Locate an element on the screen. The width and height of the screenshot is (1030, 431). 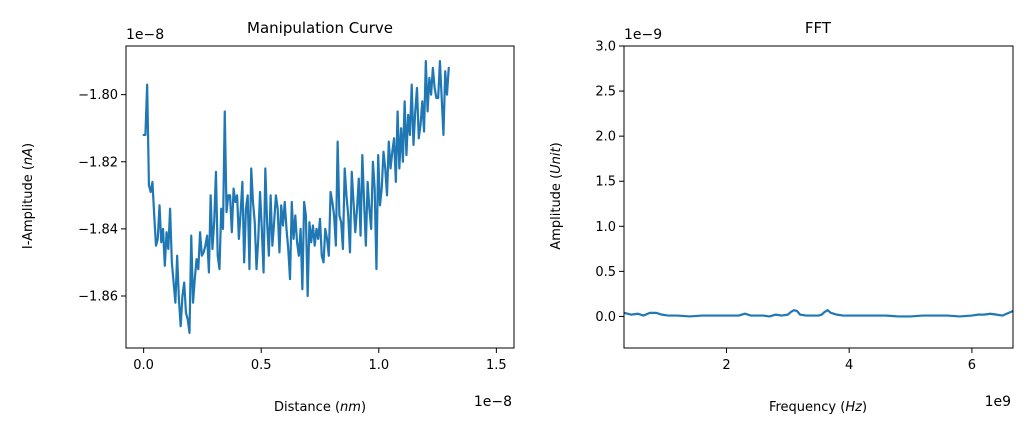
x-tick-label: 4 is located at coordinates (849, 365).